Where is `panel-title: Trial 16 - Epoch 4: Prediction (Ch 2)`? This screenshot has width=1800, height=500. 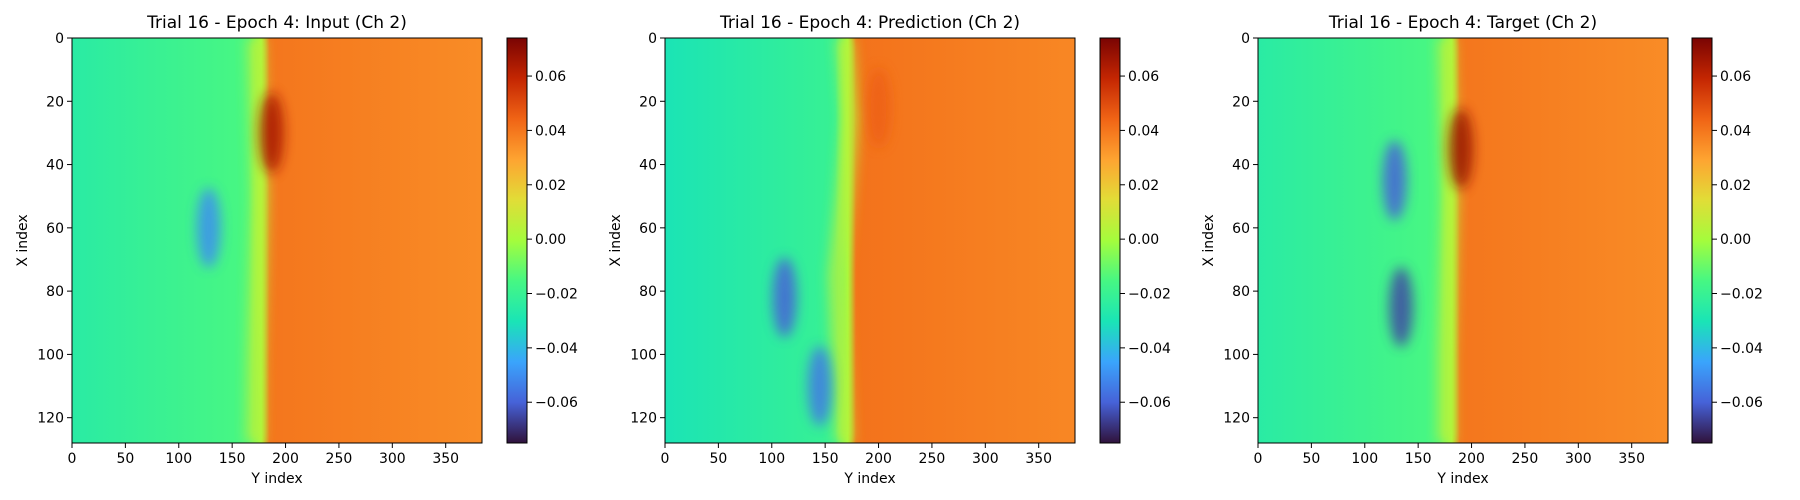
panel-title: Trial 16 - Epoch 4: Prediction (Ch 2) is located at coordinates (869, 23).